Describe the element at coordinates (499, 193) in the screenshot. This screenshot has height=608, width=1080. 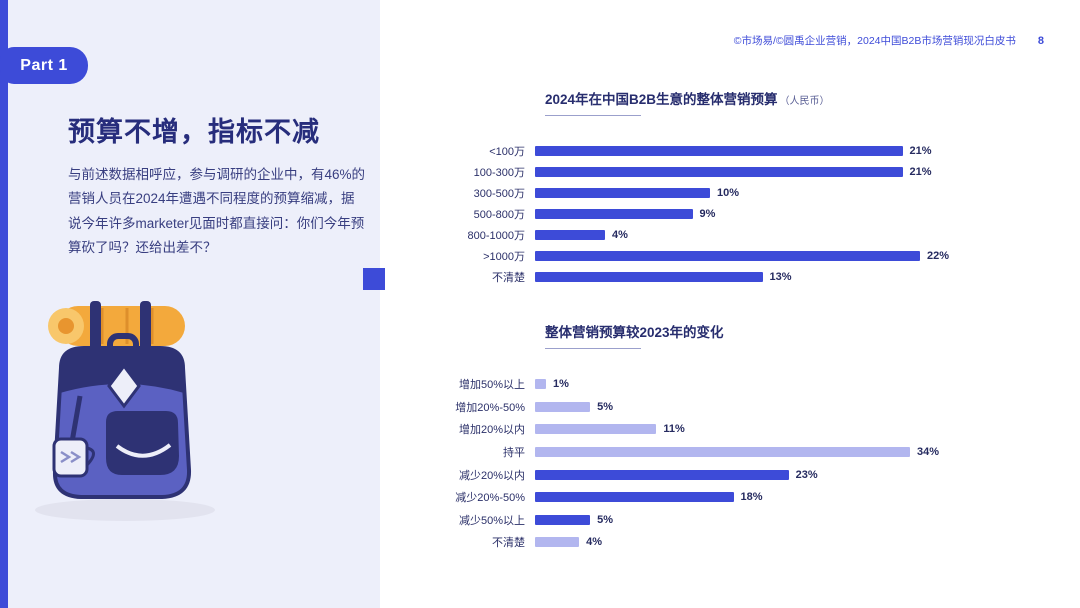
I see `bar-label: 300-500万` at that location.